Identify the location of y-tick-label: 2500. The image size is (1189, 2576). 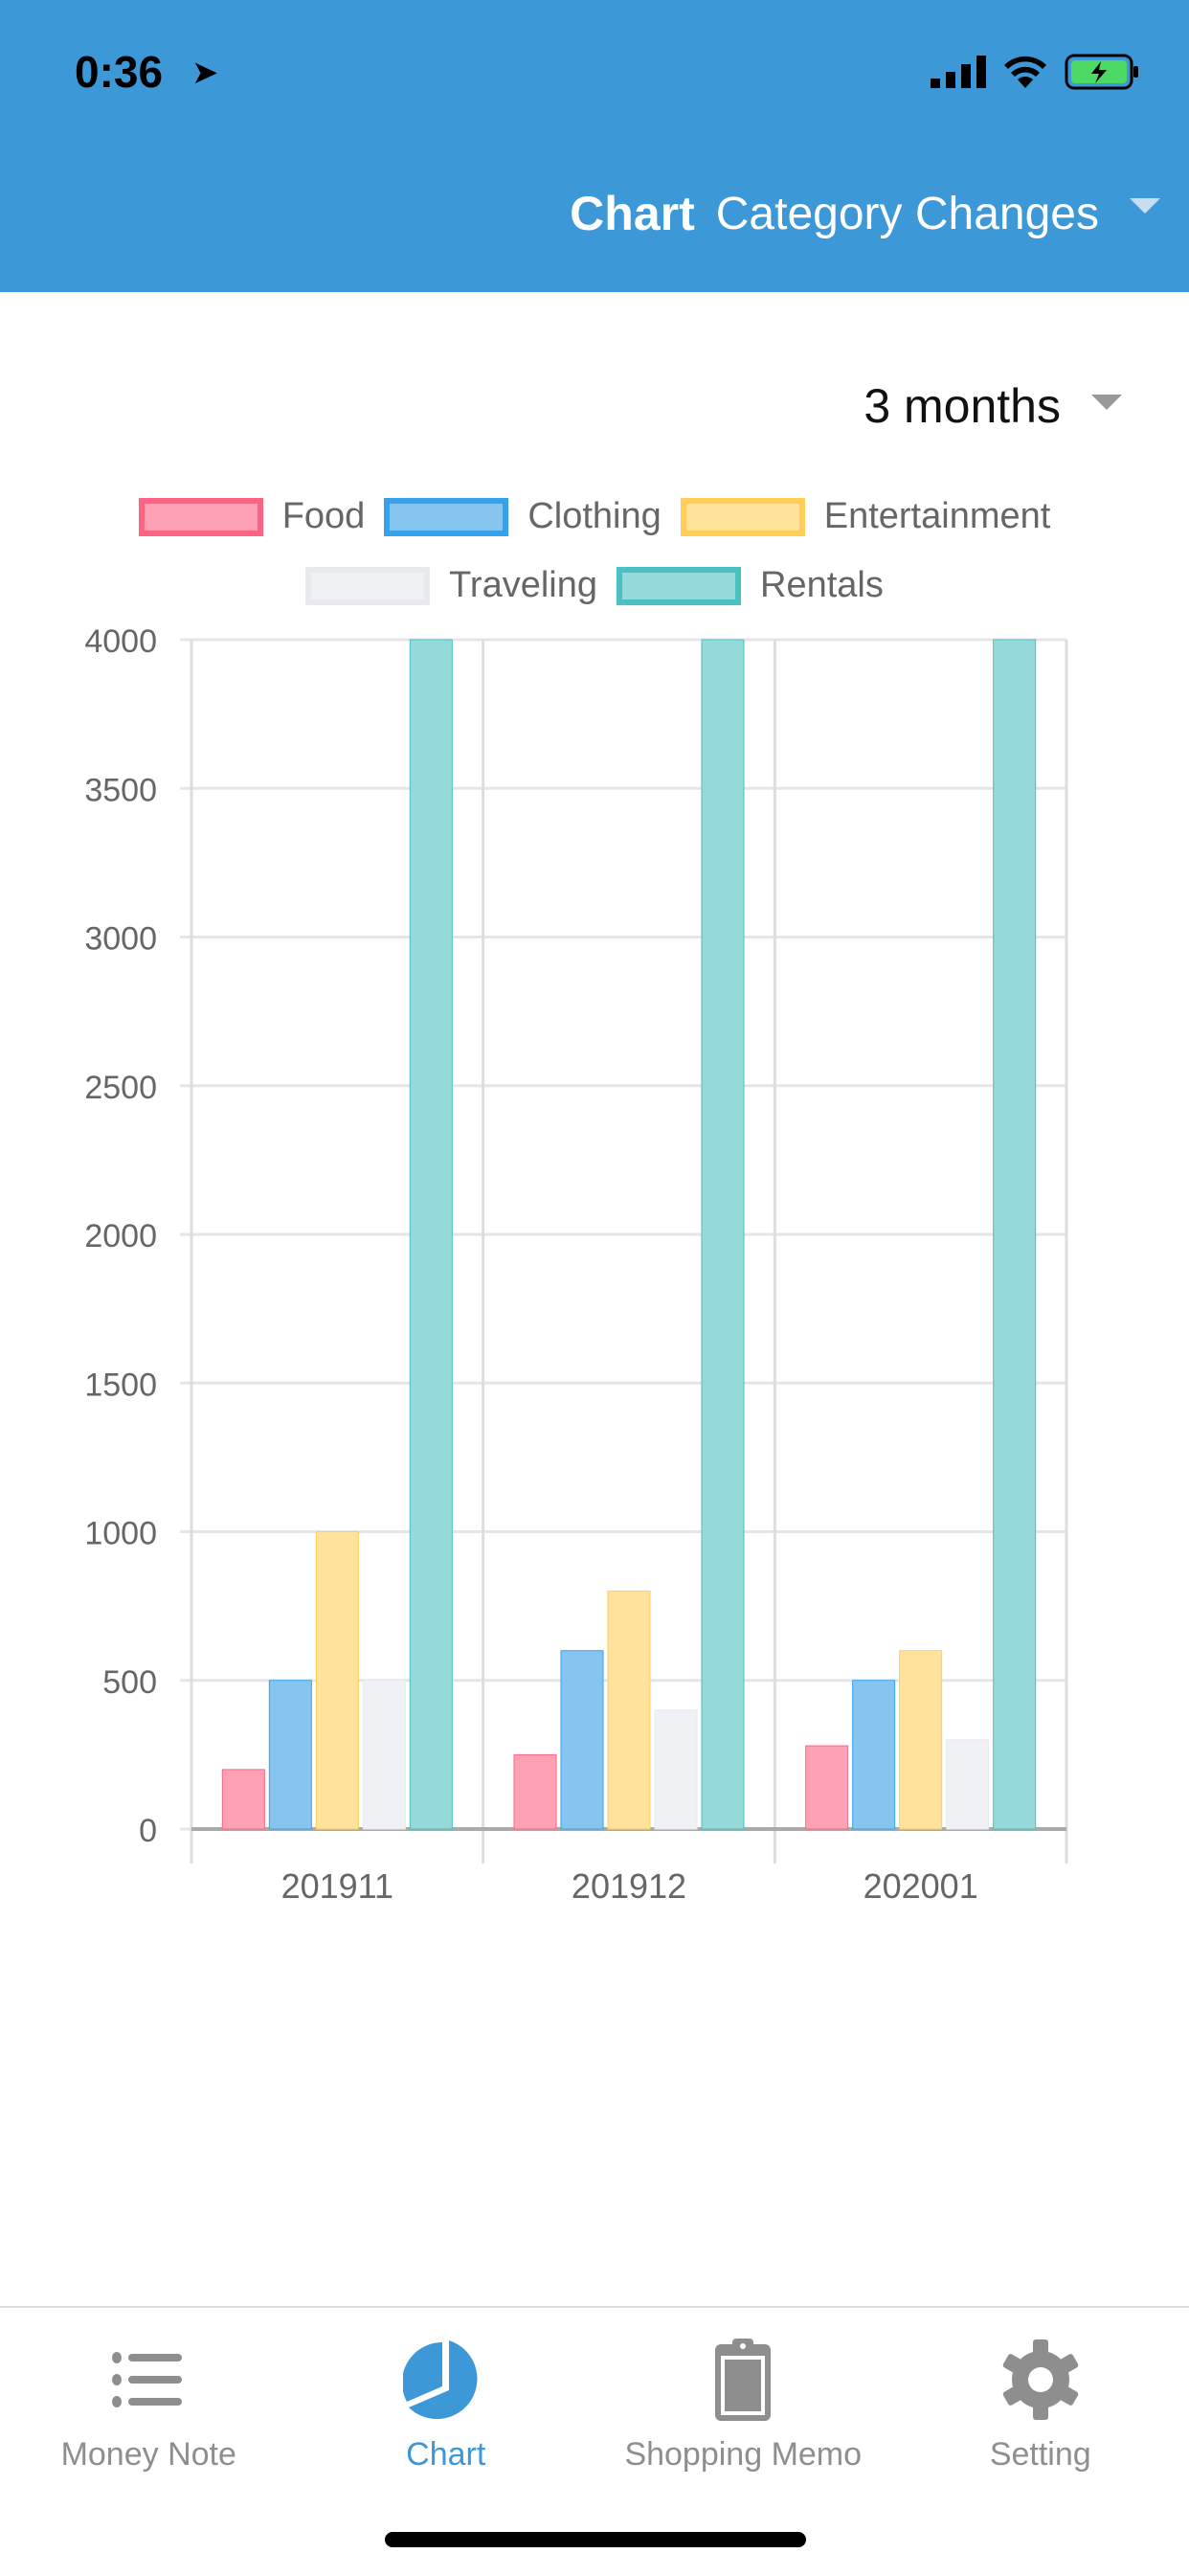
(120, 1088).